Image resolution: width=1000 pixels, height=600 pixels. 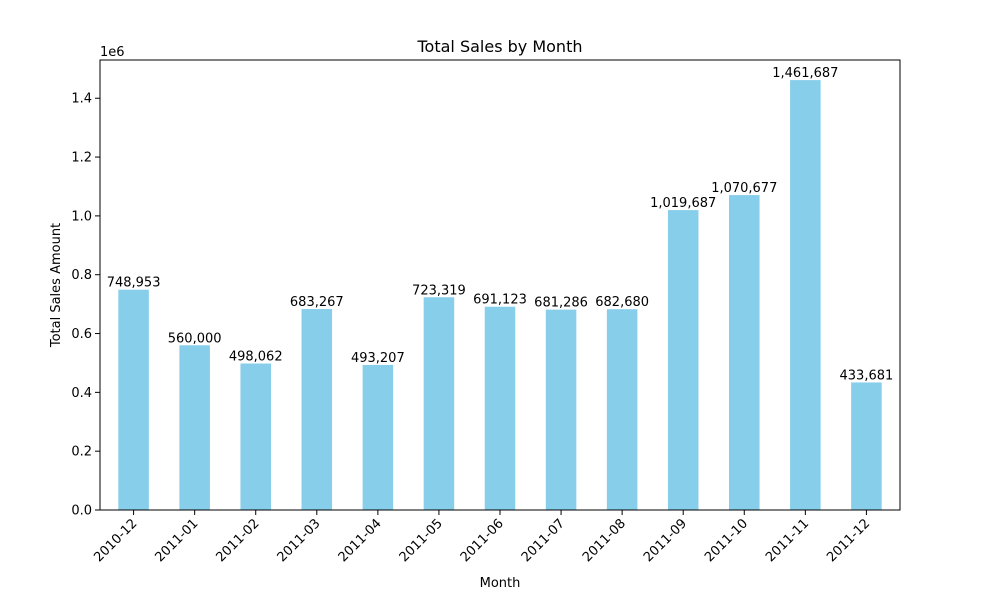 I want to click on y-tick-label: 1.0, so click(x=81, y=216).